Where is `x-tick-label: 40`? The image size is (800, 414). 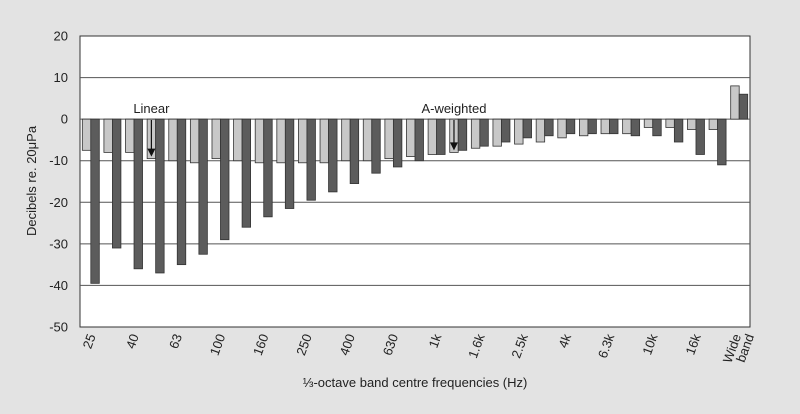
x-tick-label: 40 is located at coordinates (132, 341).